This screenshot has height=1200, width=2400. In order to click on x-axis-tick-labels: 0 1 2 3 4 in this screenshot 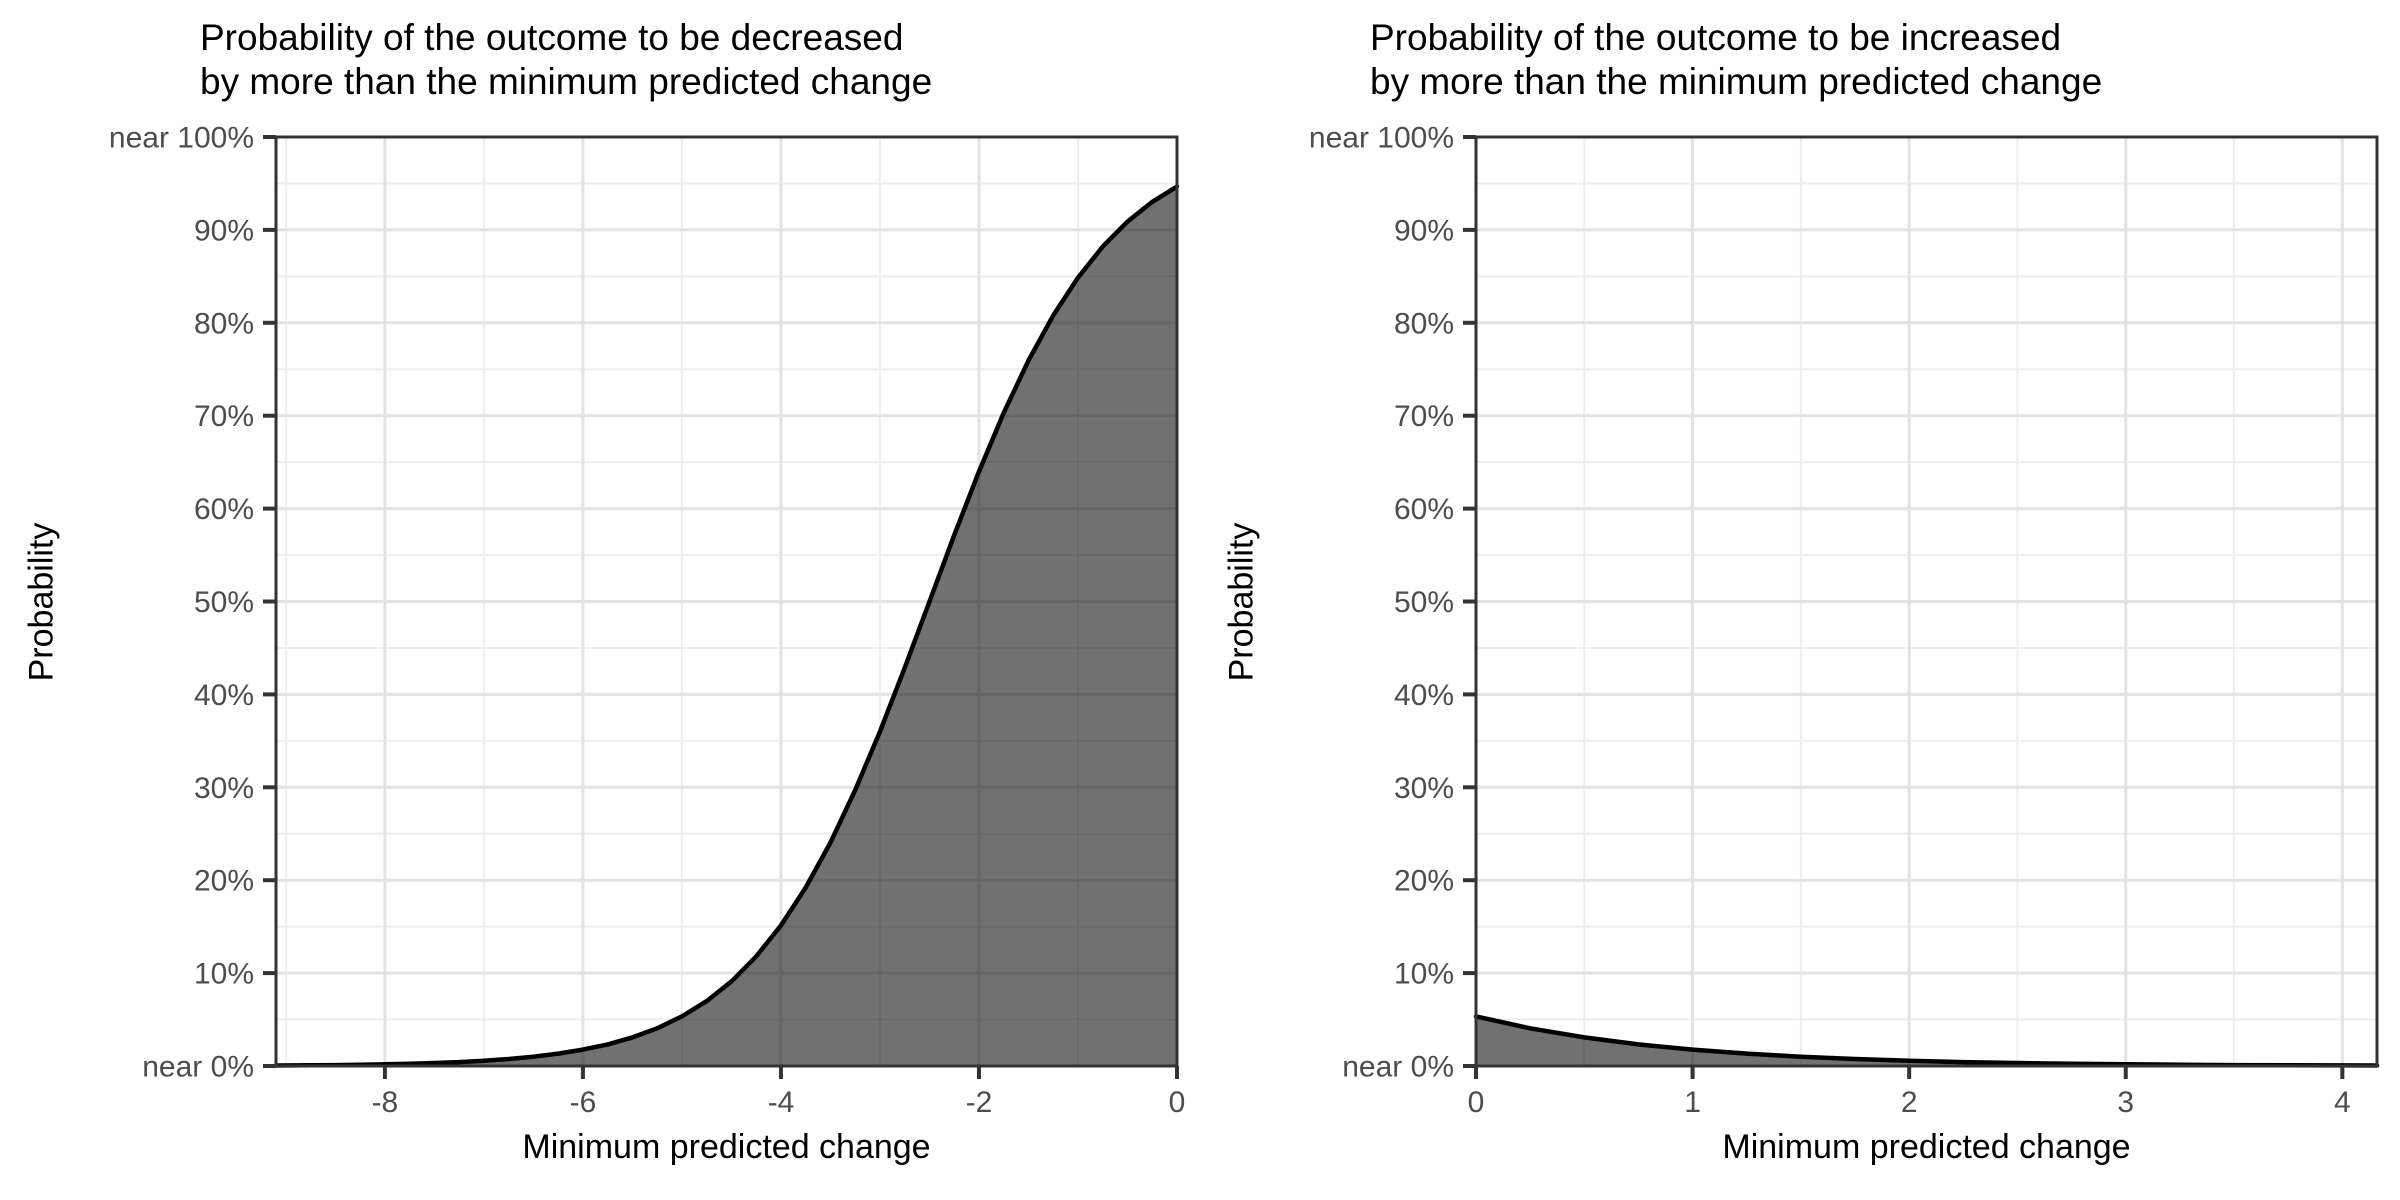, I will do `click(1909, 1102)`.